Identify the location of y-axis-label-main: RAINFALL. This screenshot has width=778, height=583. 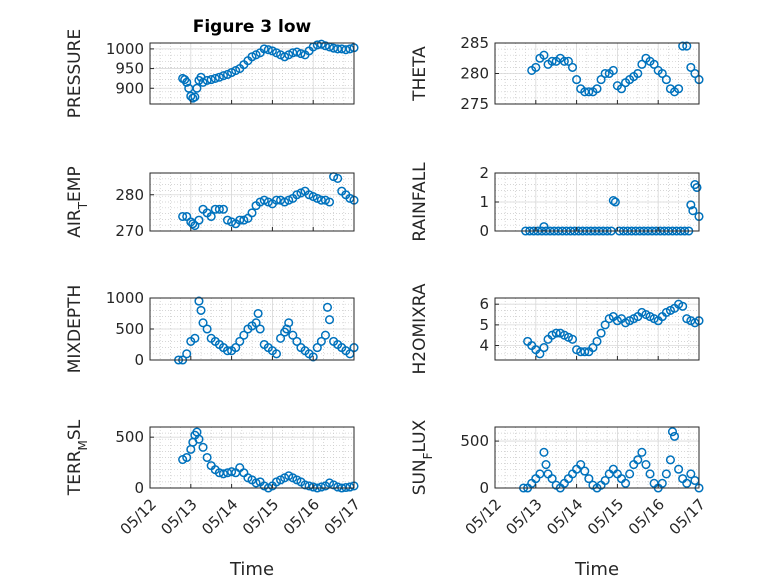
(420, 202).